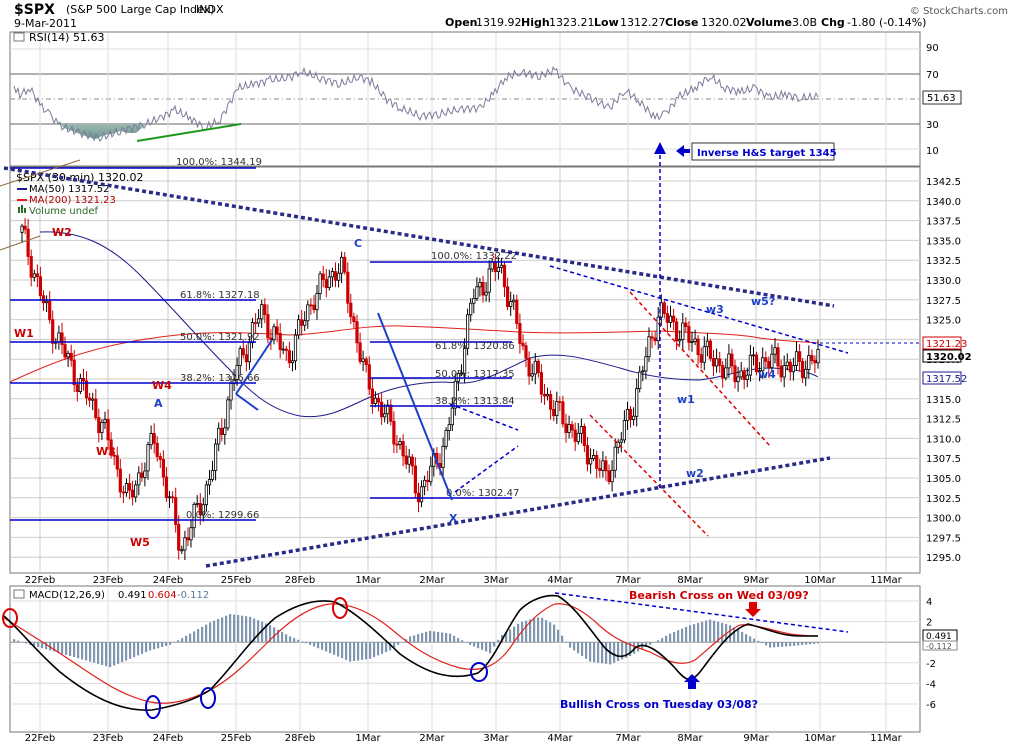 The image size is (1025, 744). I want to click on x-tick-label: 24Feb, so click(168, 580).